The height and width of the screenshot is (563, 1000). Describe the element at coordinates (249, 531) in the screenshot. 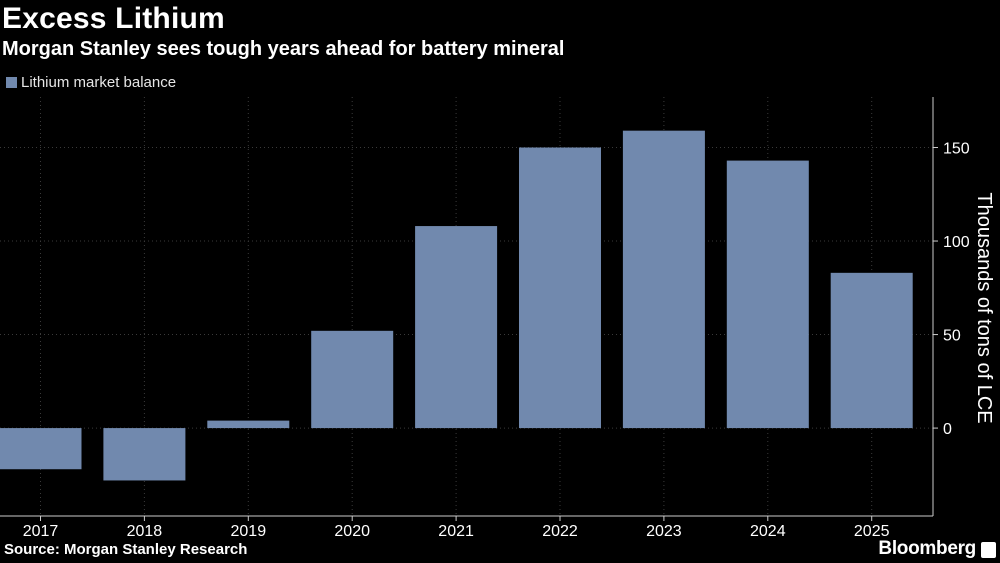

I see `x-tick-label: 2019` at that location.